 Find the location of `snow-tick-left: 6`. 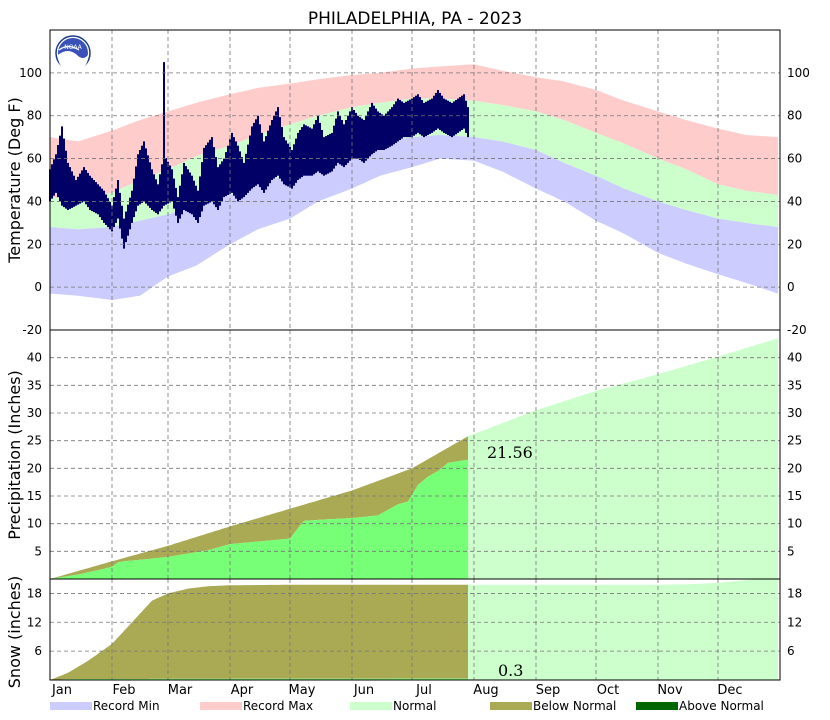

snow-tick-left: 6 is located at coordinates (38, 651).